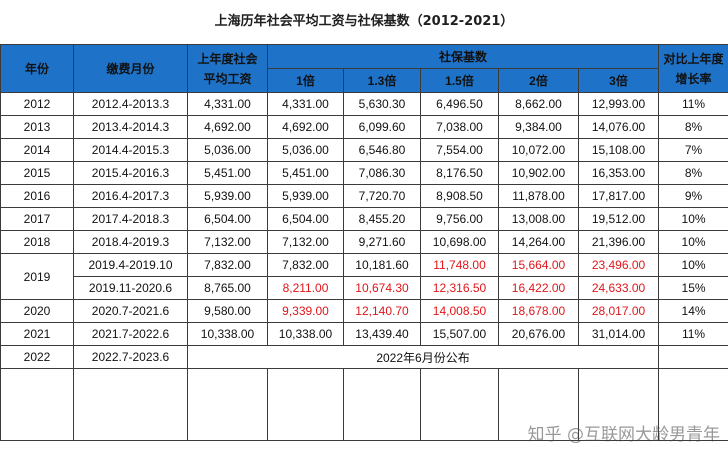 This screenshot has width=728, height=461. What do you see at coordinates (618, 334) in the screenshot?
I see `cell-base-3x: 31,014.00` at bounding box center [618, 334].